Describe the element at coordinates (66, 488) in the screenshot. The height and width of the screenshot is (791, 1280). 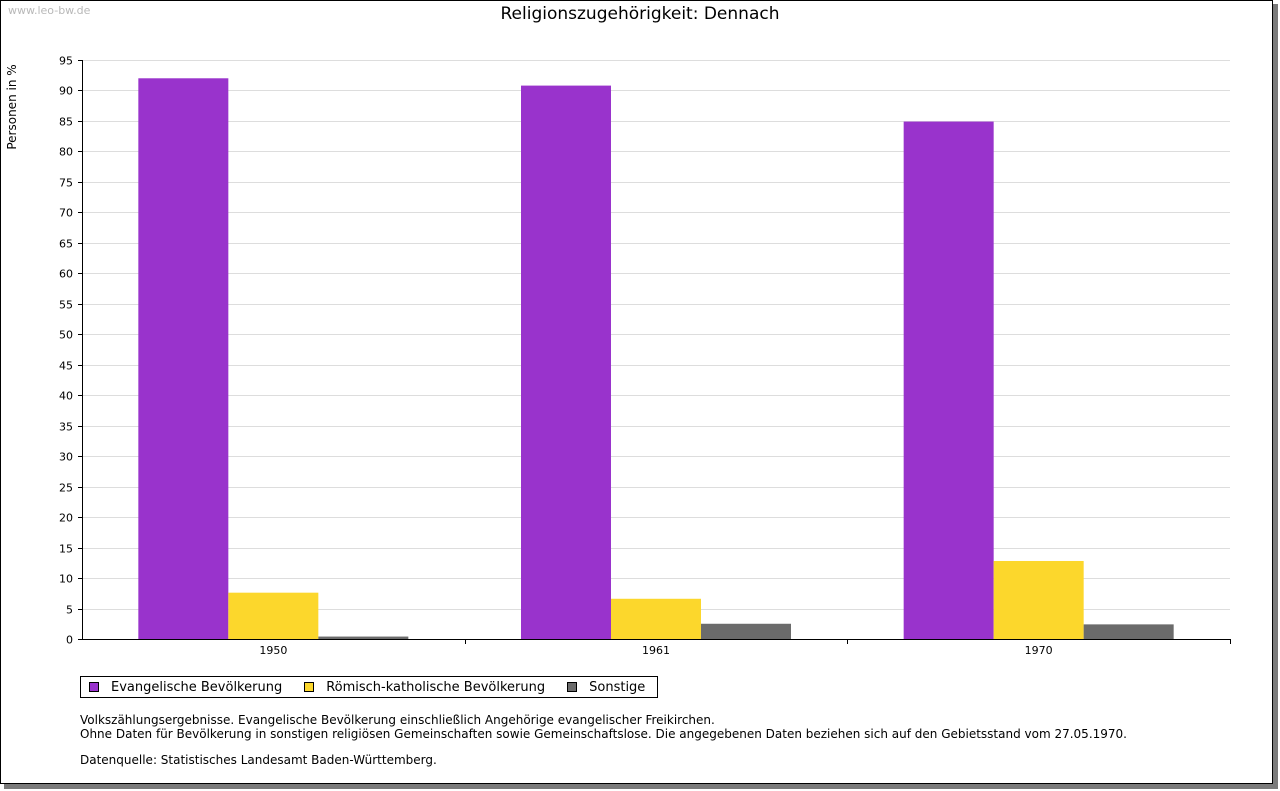
I see `y-tick-label: 25` at that location.